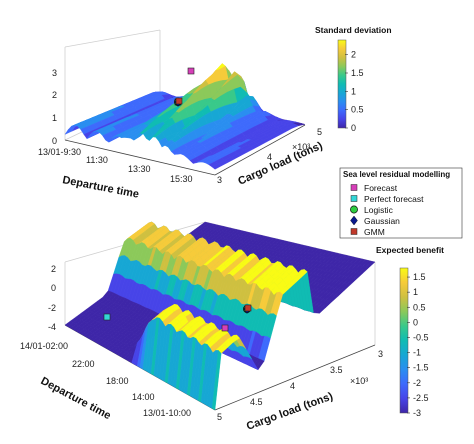 Image resolution: width=474 pixels, height=444 pixels. I want to click on legend-label: Forecast, so click(381, 188).